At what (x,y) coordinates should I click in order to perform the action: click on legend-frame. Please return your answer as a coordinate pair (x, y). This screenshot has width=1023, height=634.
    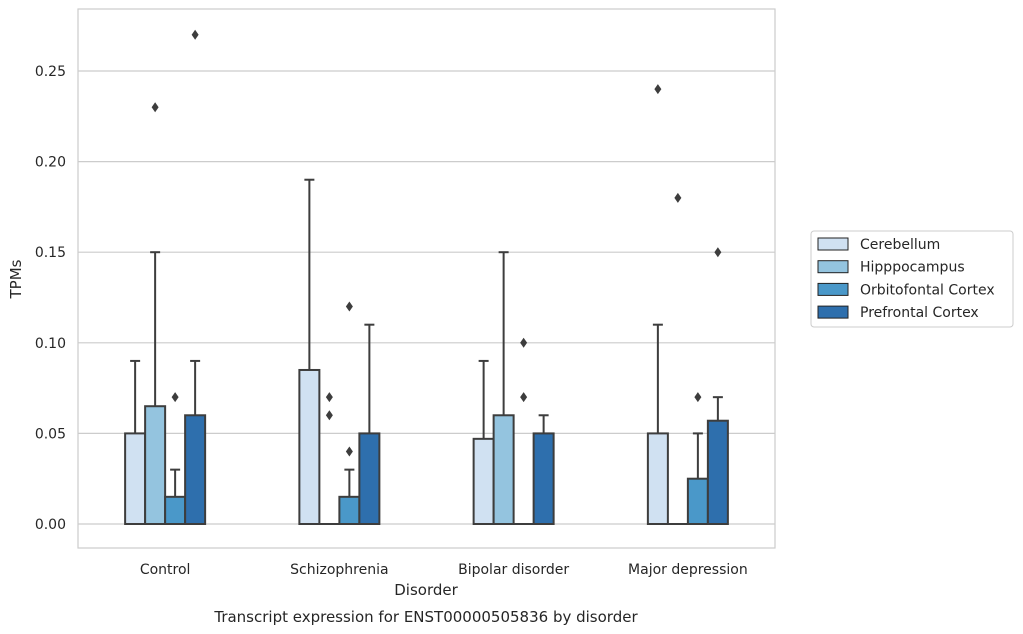
    Looking at the image, I should click on (912, 279).